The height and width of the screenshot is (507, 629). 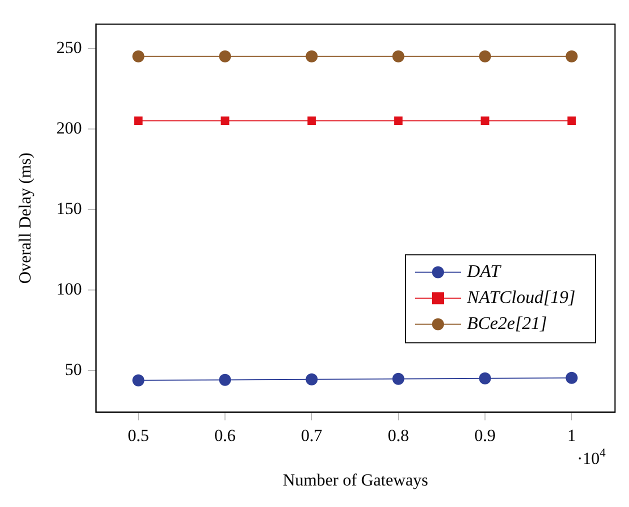 What do you see at coordinates (571, 435) in the screenshot?
I see `x-tick-label: 1` at bounding box center [571, 435].